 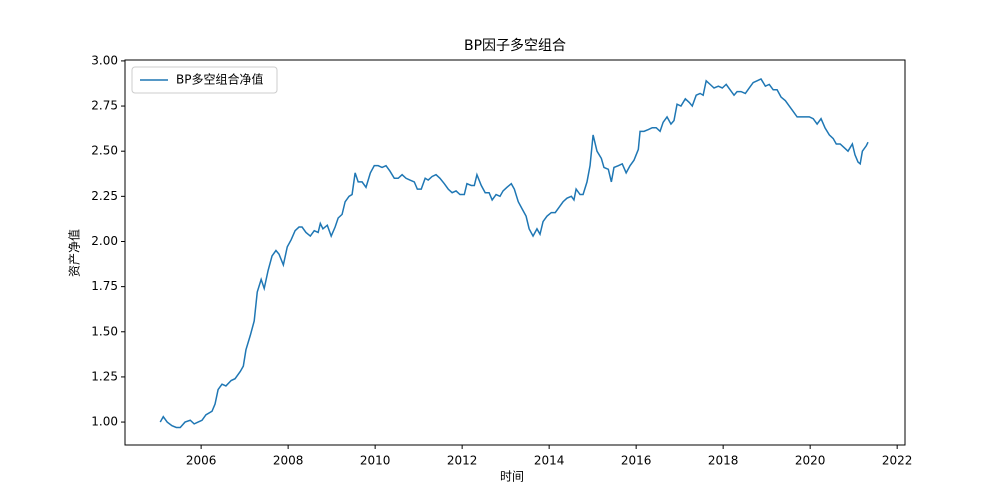 I want to click on x-tick-label: 2014, so click(x=549, y=461).